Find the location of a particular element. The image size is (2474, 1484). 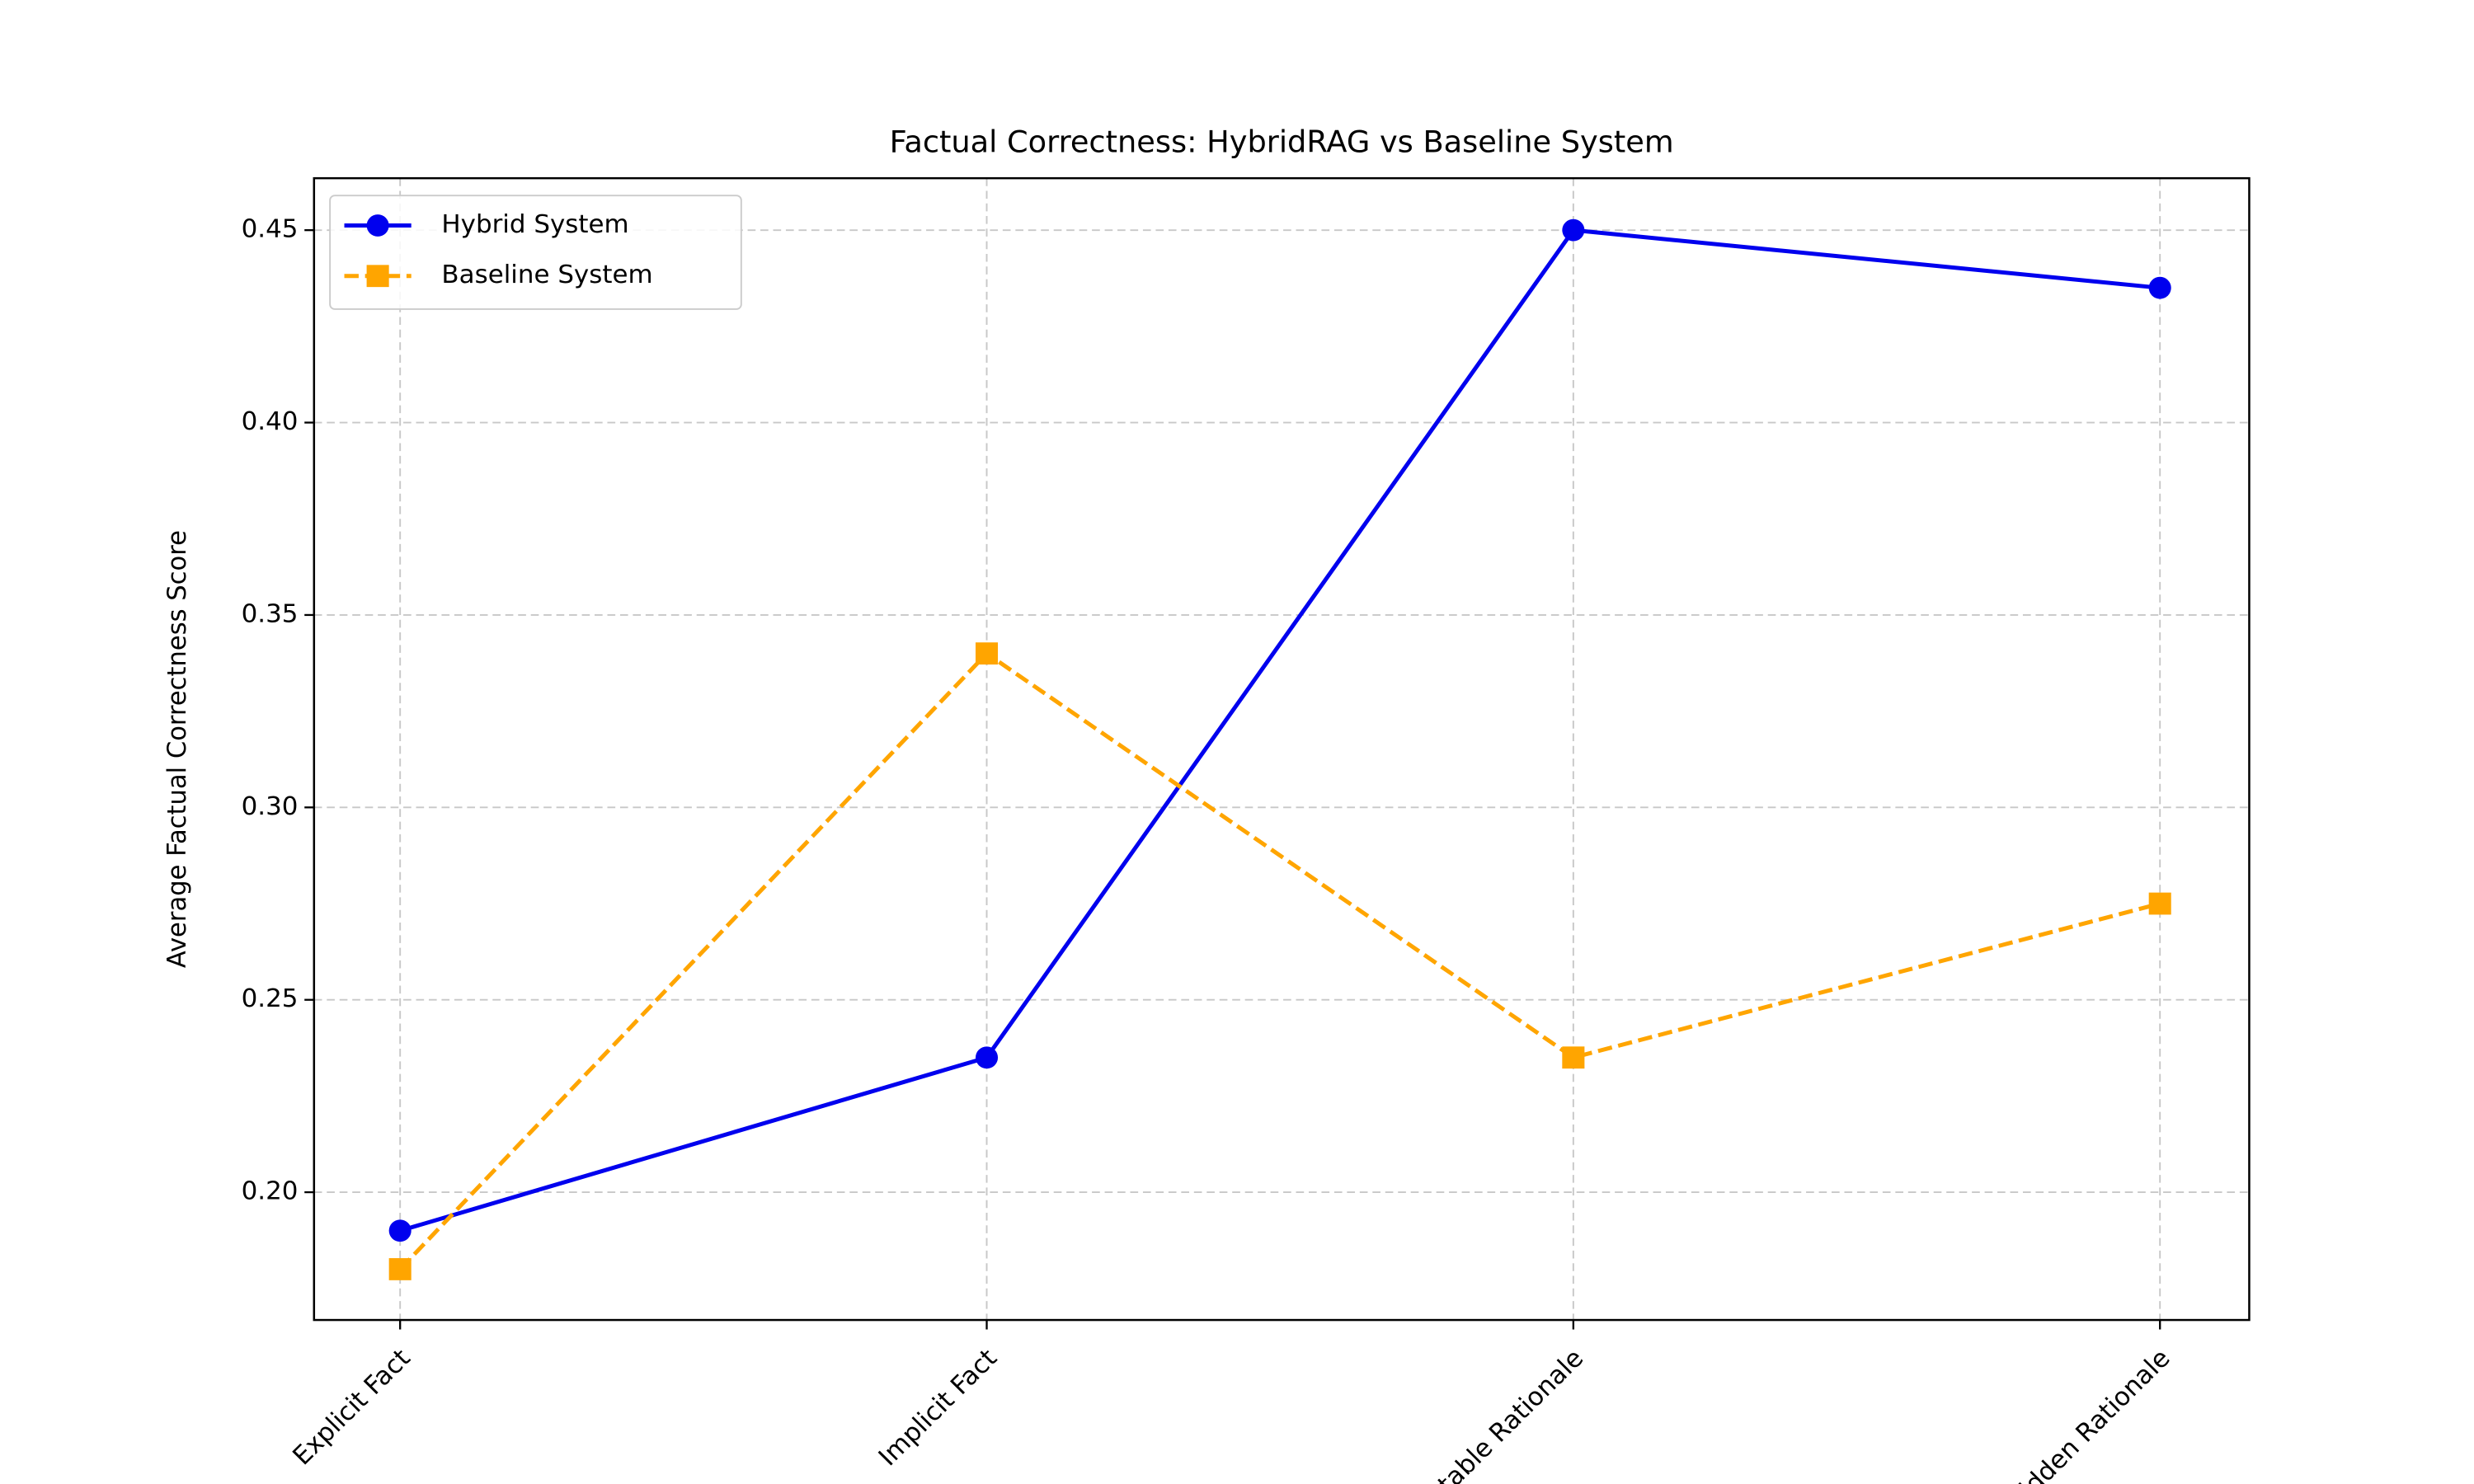

legend-box is located at coordinates (535, 252).